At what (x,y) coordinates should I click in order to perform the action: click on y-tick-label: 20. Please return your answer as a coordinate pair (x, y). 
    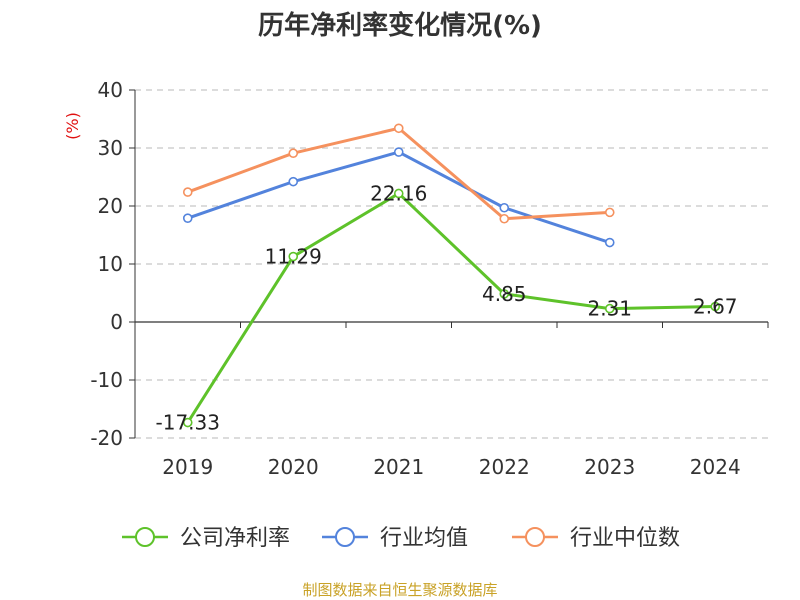
    Looking at the image, I should click on (110, 206).